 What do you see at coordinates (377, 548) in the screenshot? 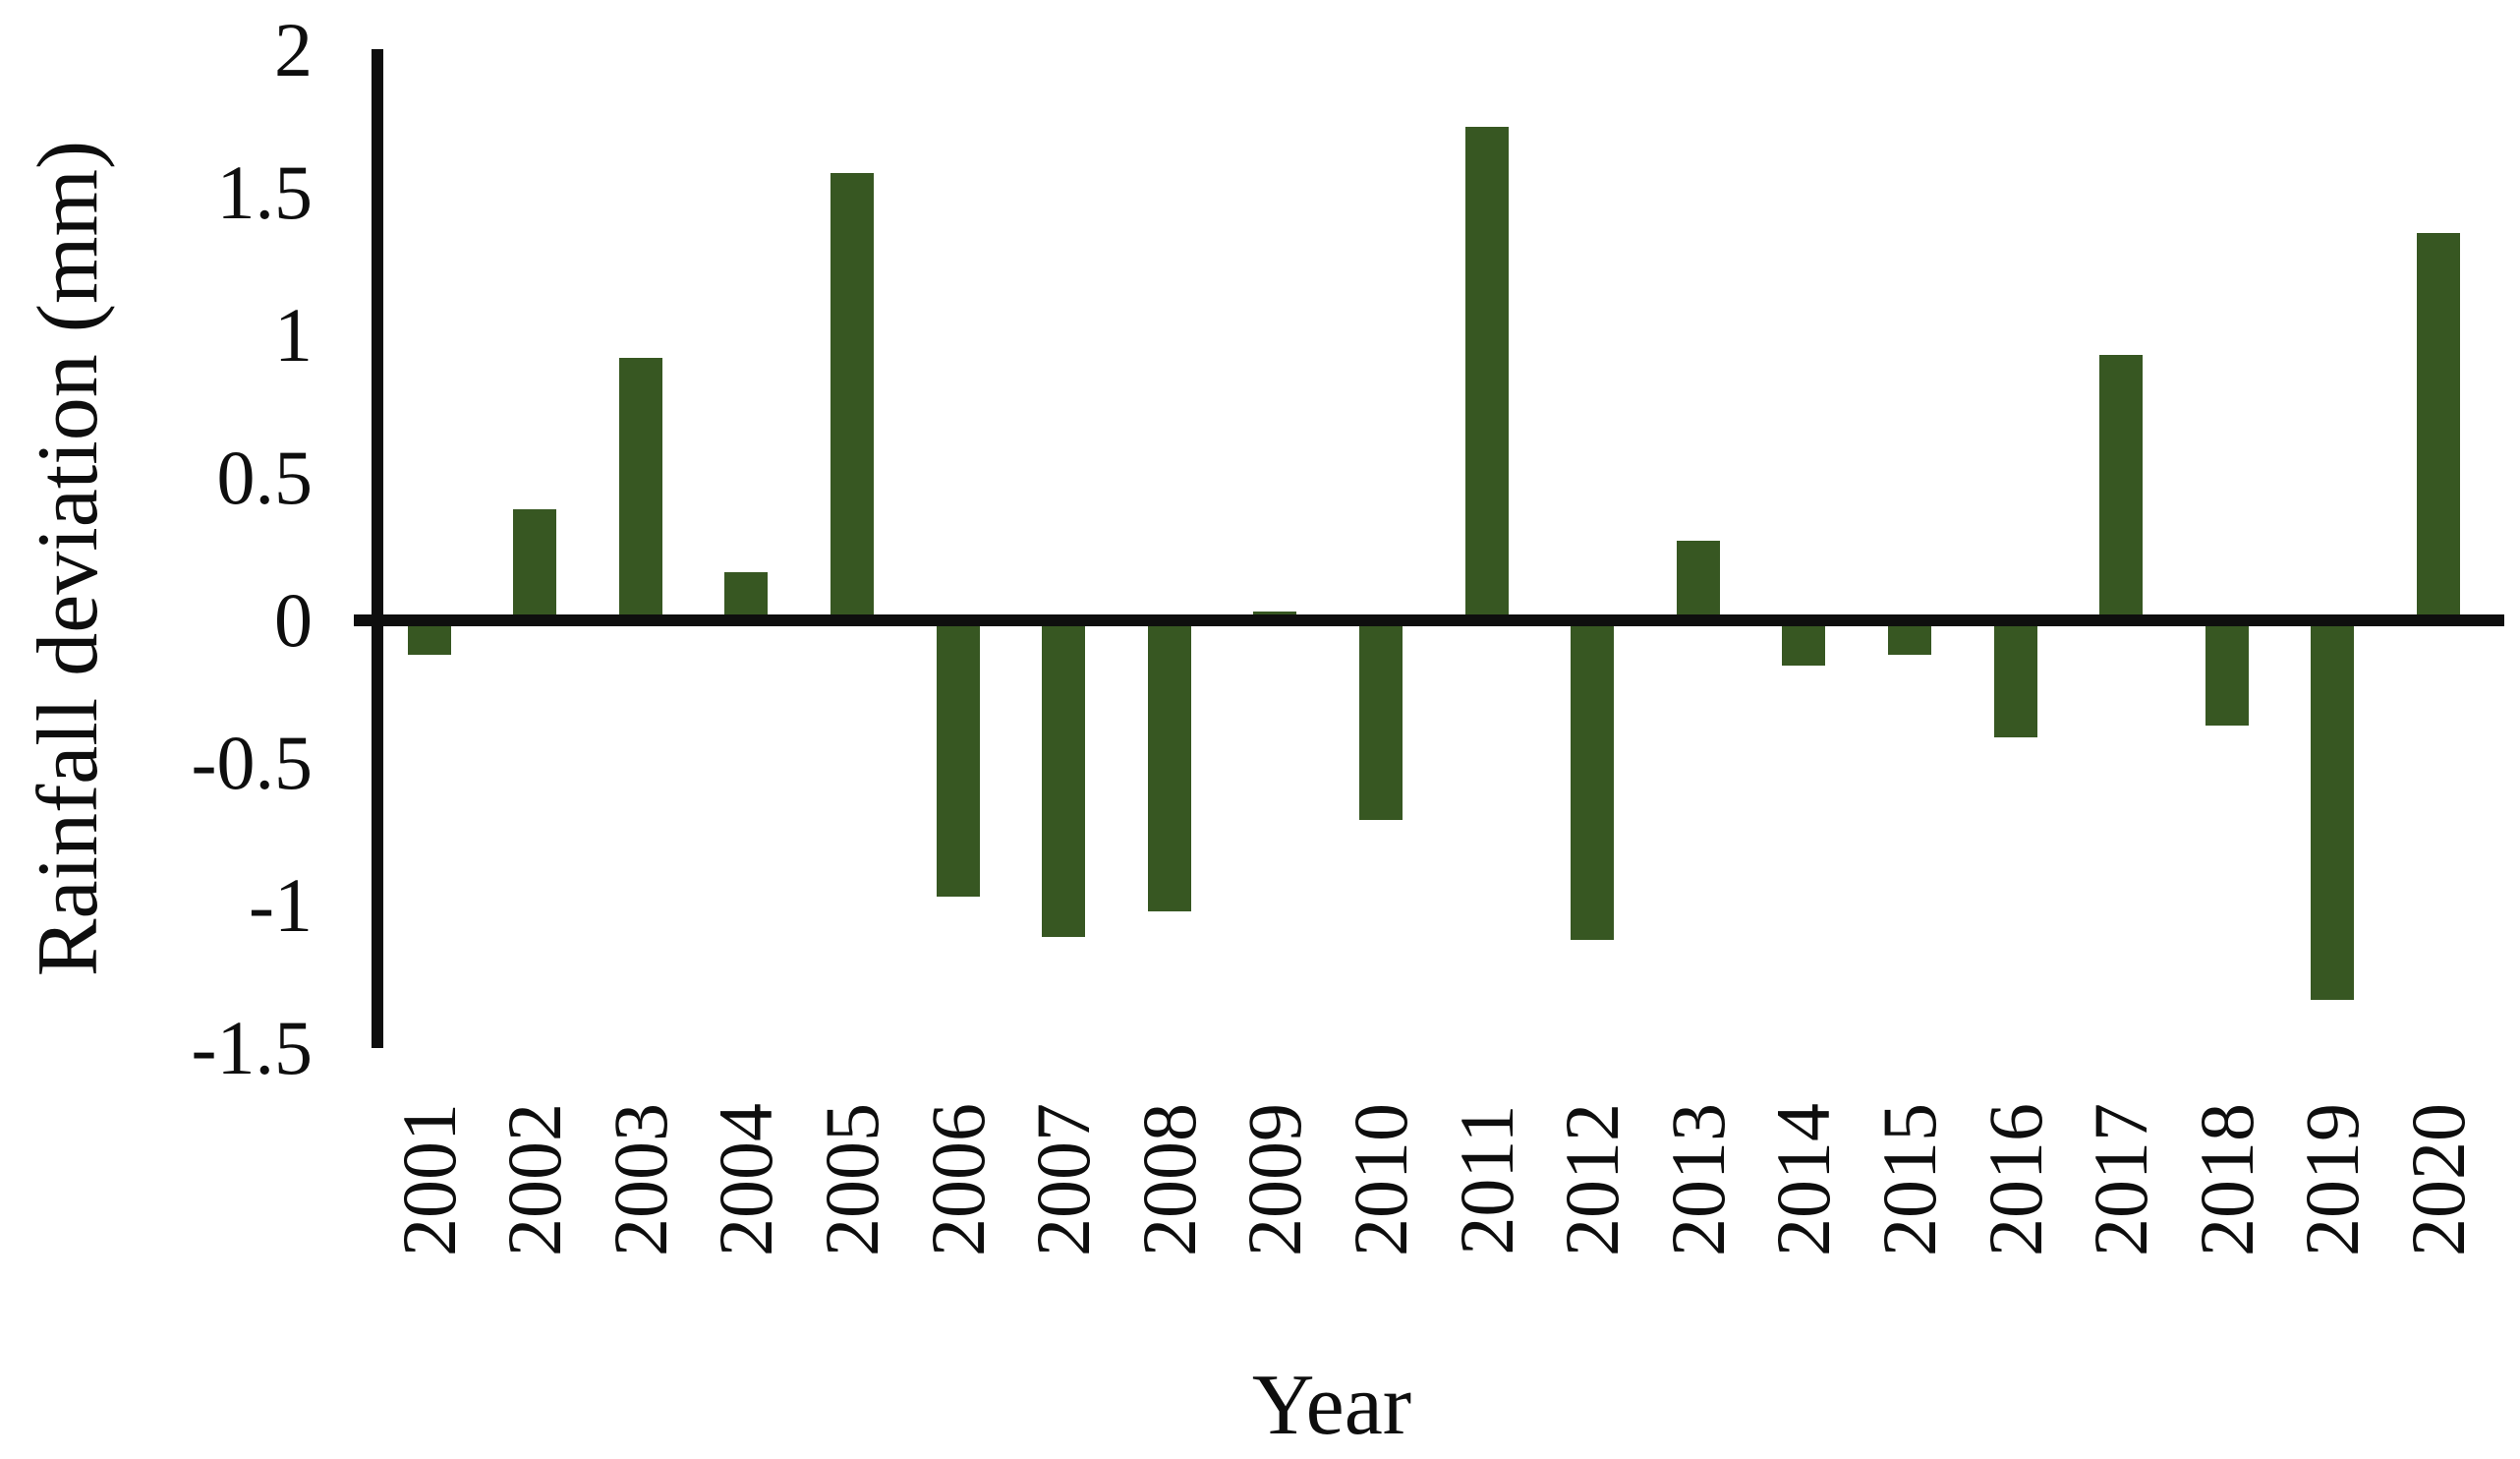
I see `y-axis-line` at bounding box center [377, 548].